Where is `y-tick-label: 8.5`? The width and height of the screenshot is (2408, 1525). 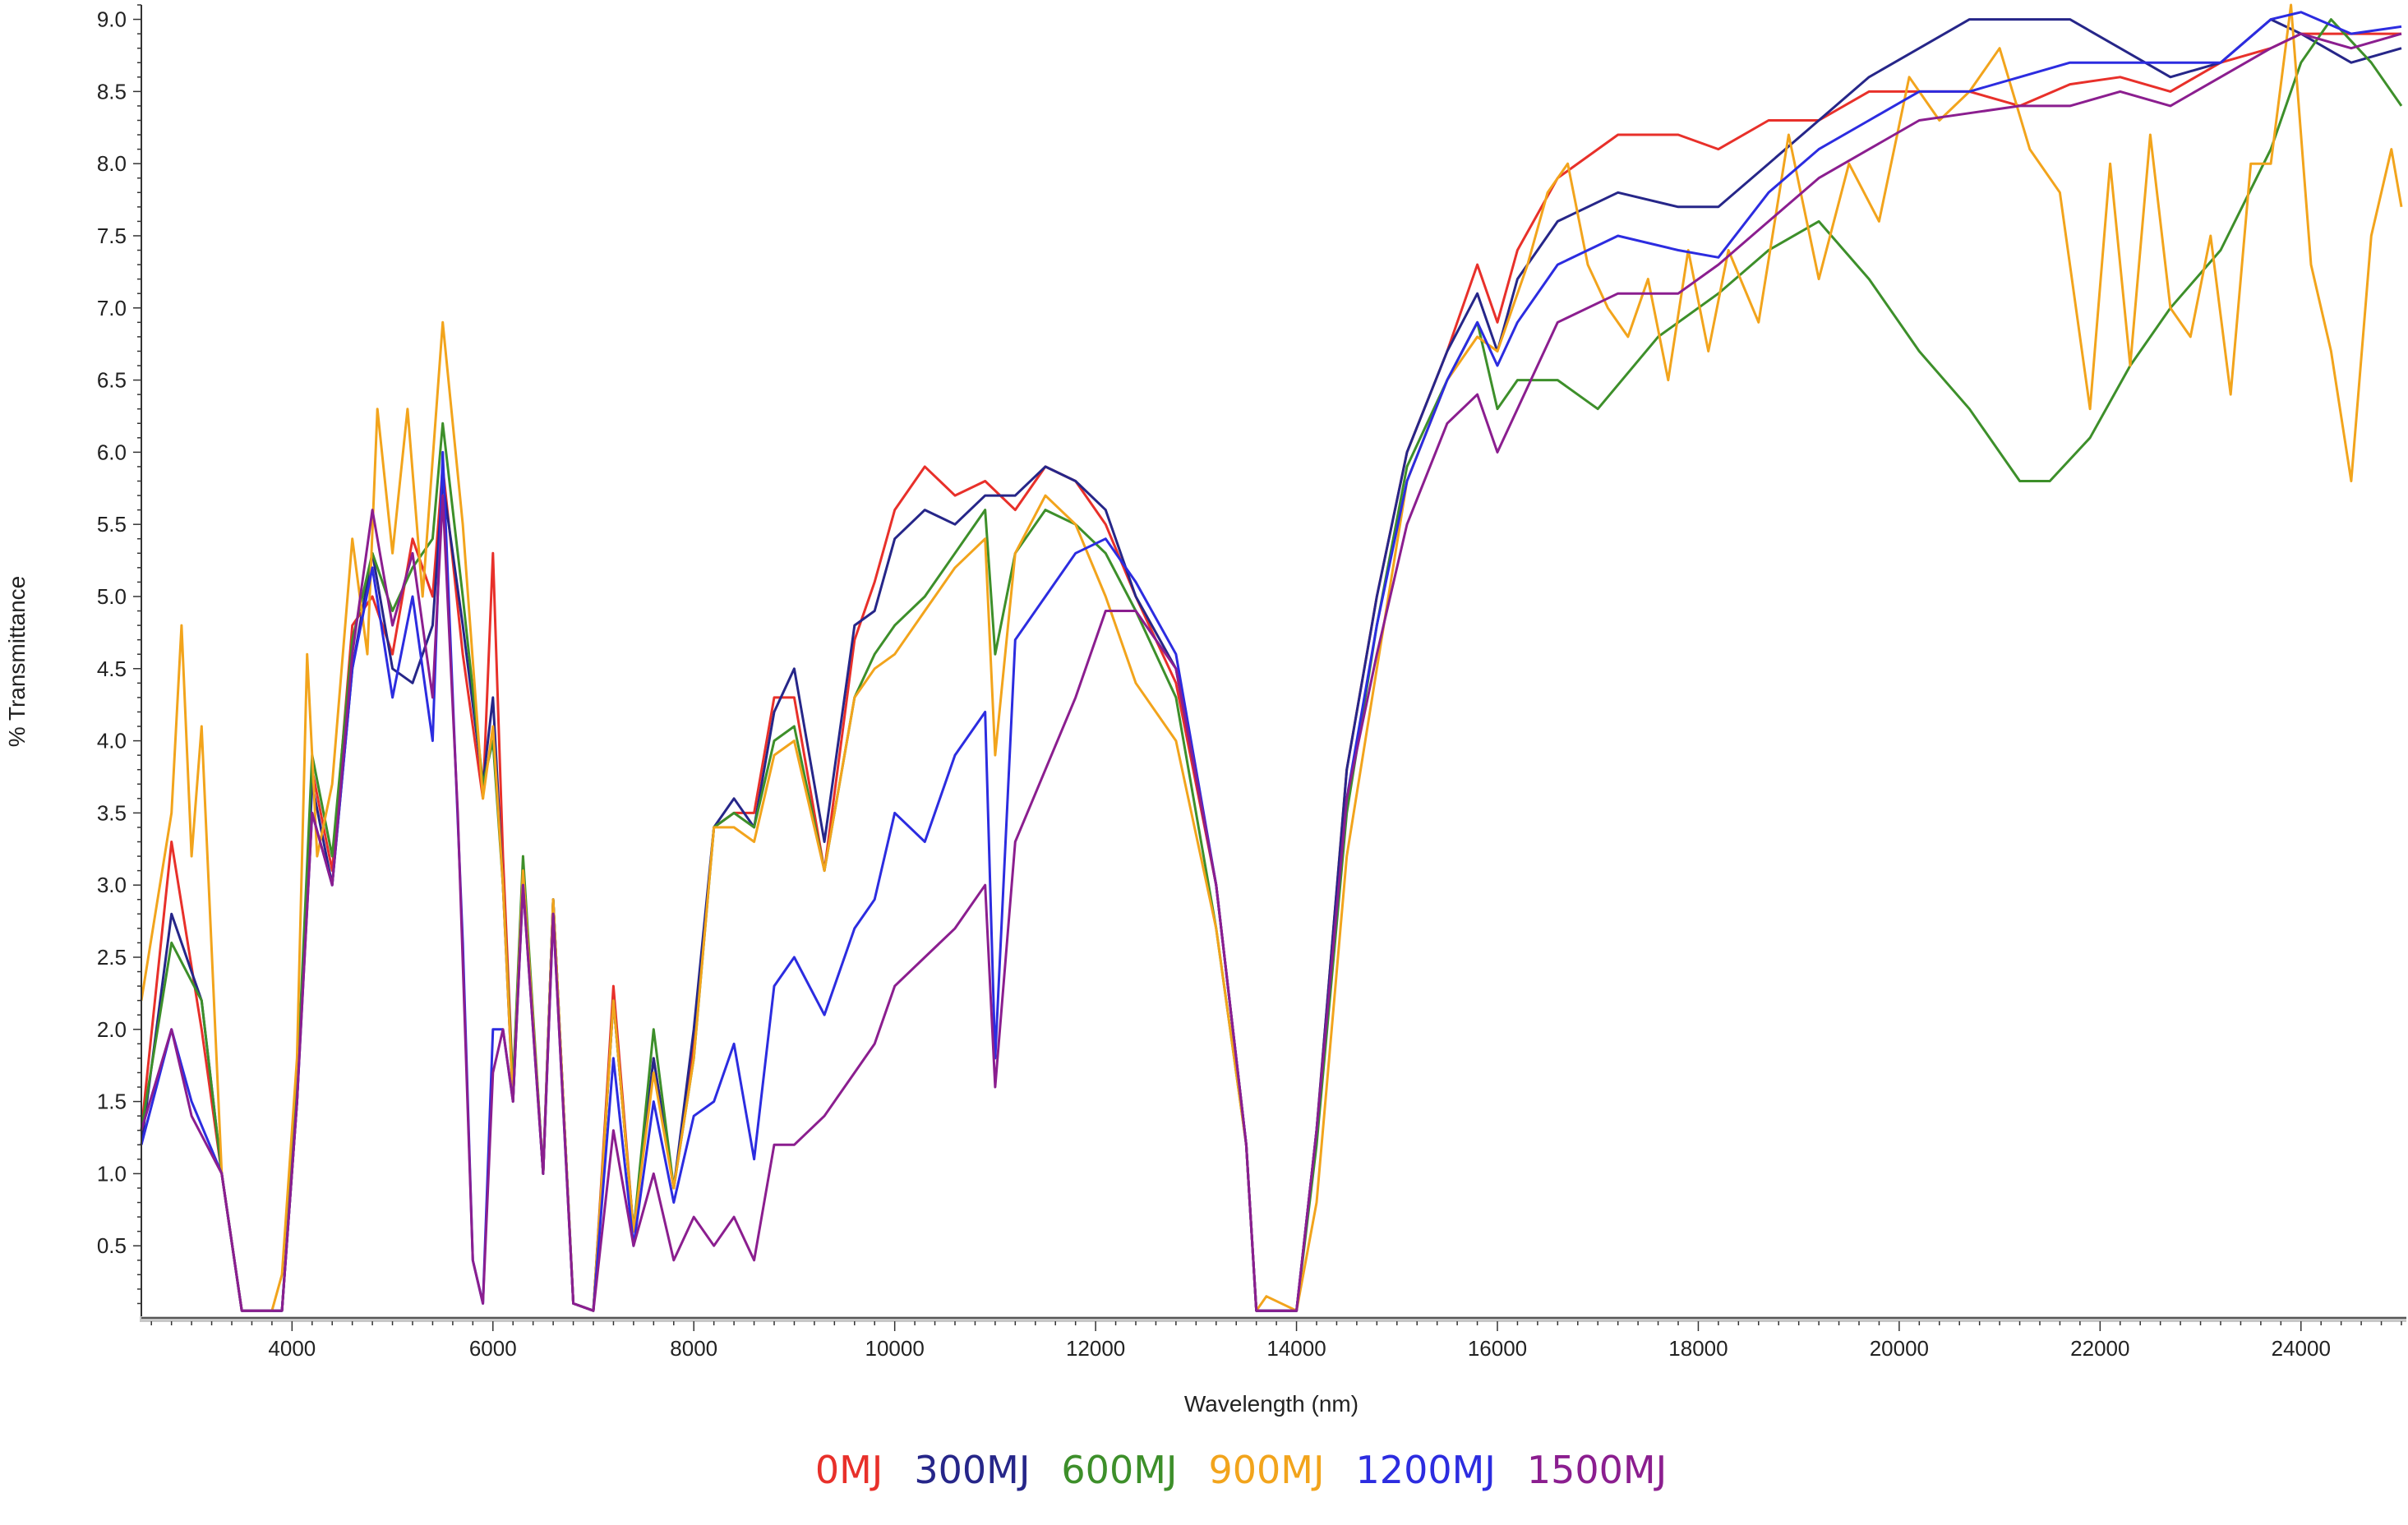
y-tick-label: 8.5 is located at coordinates (112, 91).